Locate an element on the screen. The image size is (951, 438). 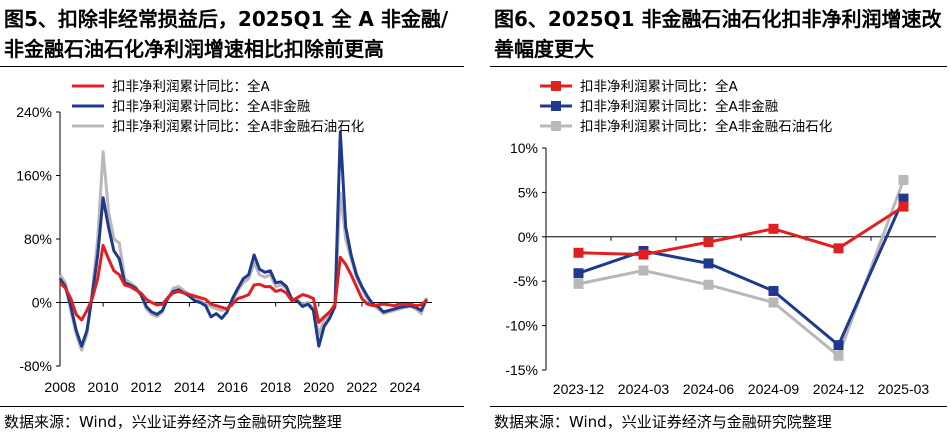
x-tick-label: 2016 is located at coordinates (232, 387).